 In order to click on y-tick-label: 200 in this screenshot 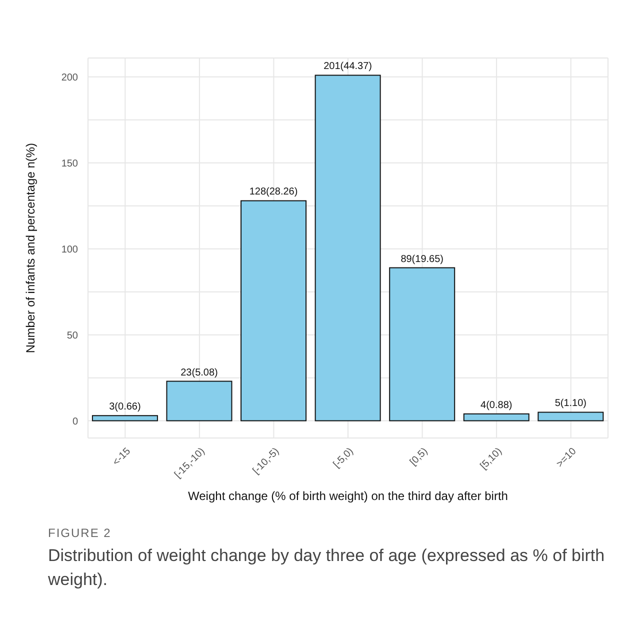, I will do `click(69, 78)`.